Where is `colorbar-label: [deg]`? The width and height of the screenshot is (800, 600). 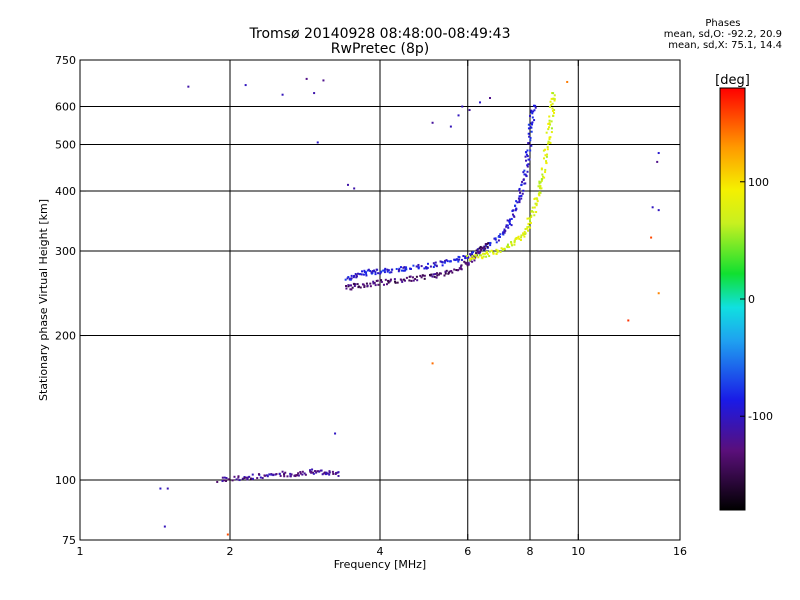 colorbar-label: [deg] is located at coordinates (732, 80).